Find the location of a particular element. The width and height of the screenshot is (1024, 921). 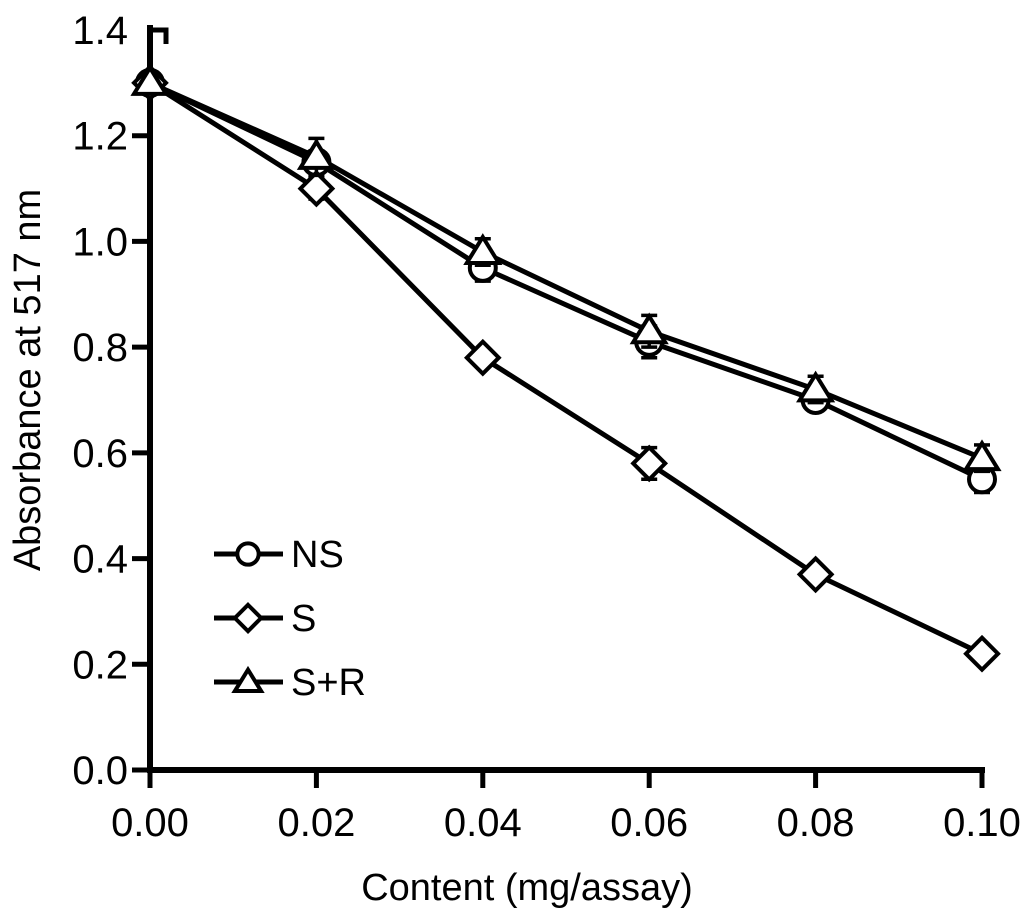

x-tick-label: 0.00 is located at coordinates (150, 823).